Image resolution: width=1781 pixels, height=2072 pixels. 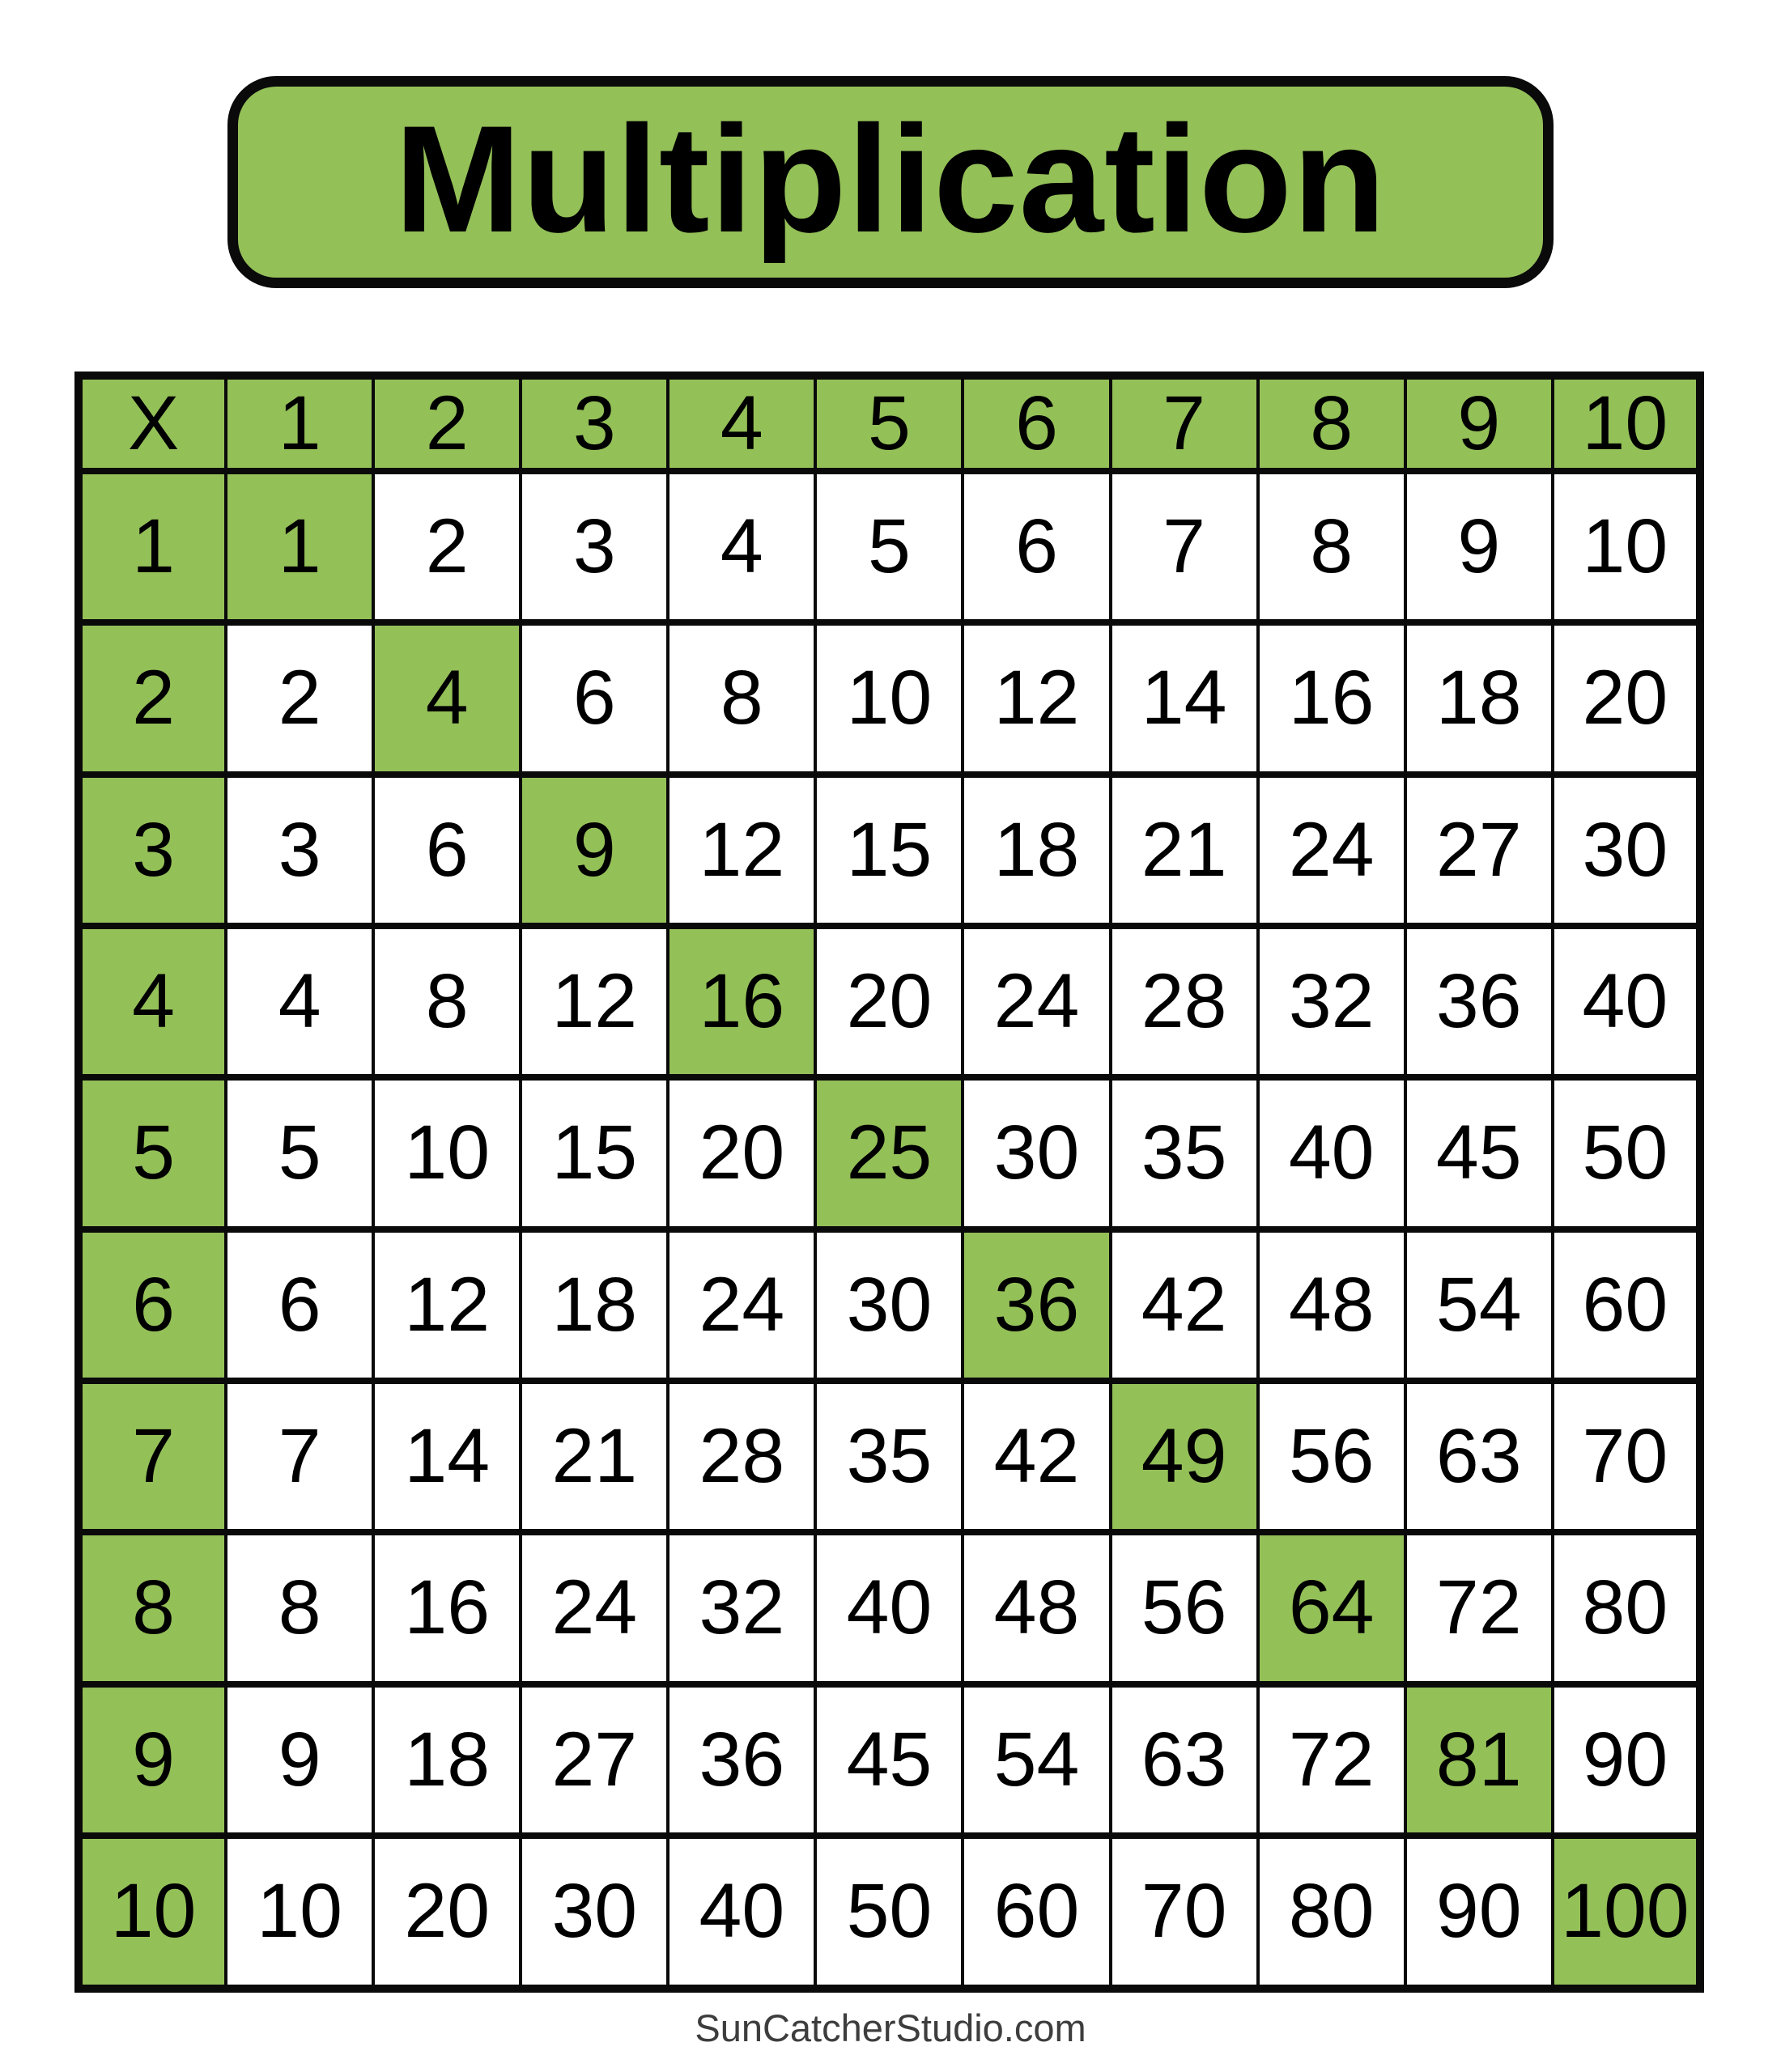 What do you see at coordinates (1626, 1912) in the screenshot?
I see `product-cell: 100` at bounding box center [1626, 1912].